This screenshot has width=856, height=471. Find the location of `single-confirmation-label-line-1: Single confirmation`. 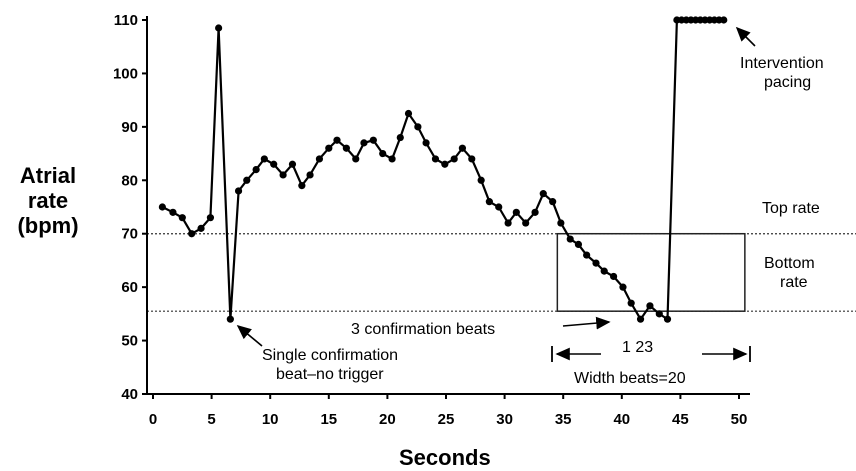

single-confirmation-label-line-1: Single confirmation is located at coordinates (330, 355).